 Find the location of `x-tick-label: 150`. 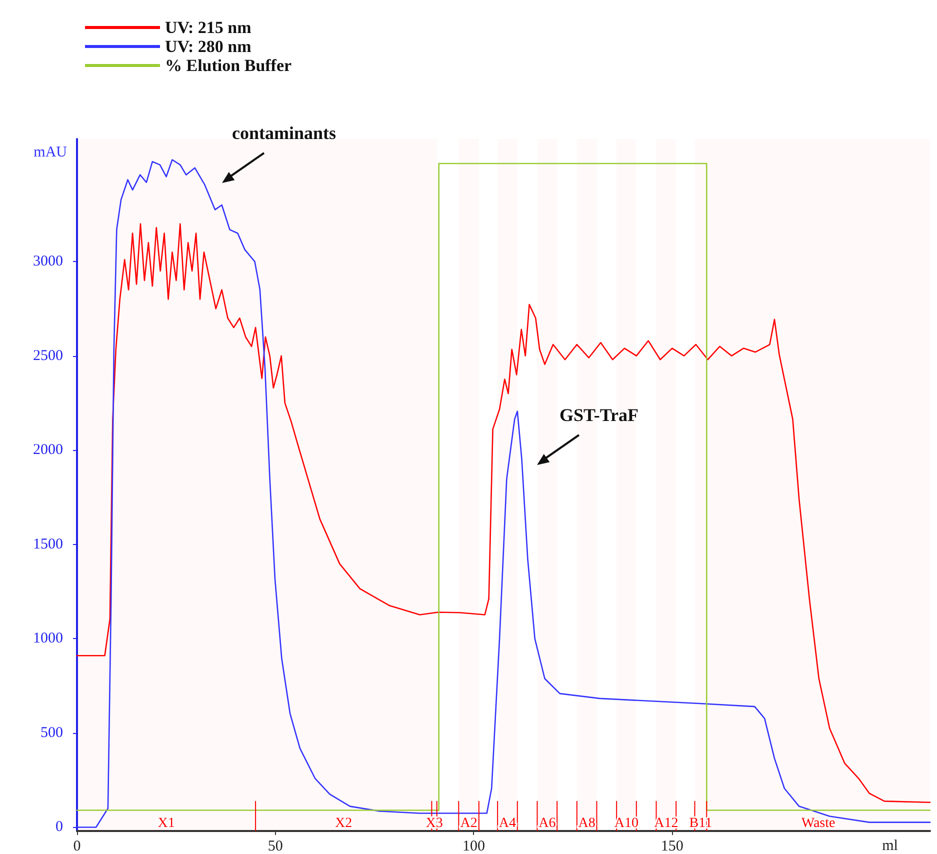

x-tick-label: 150 is located at coordinates (672, 846).